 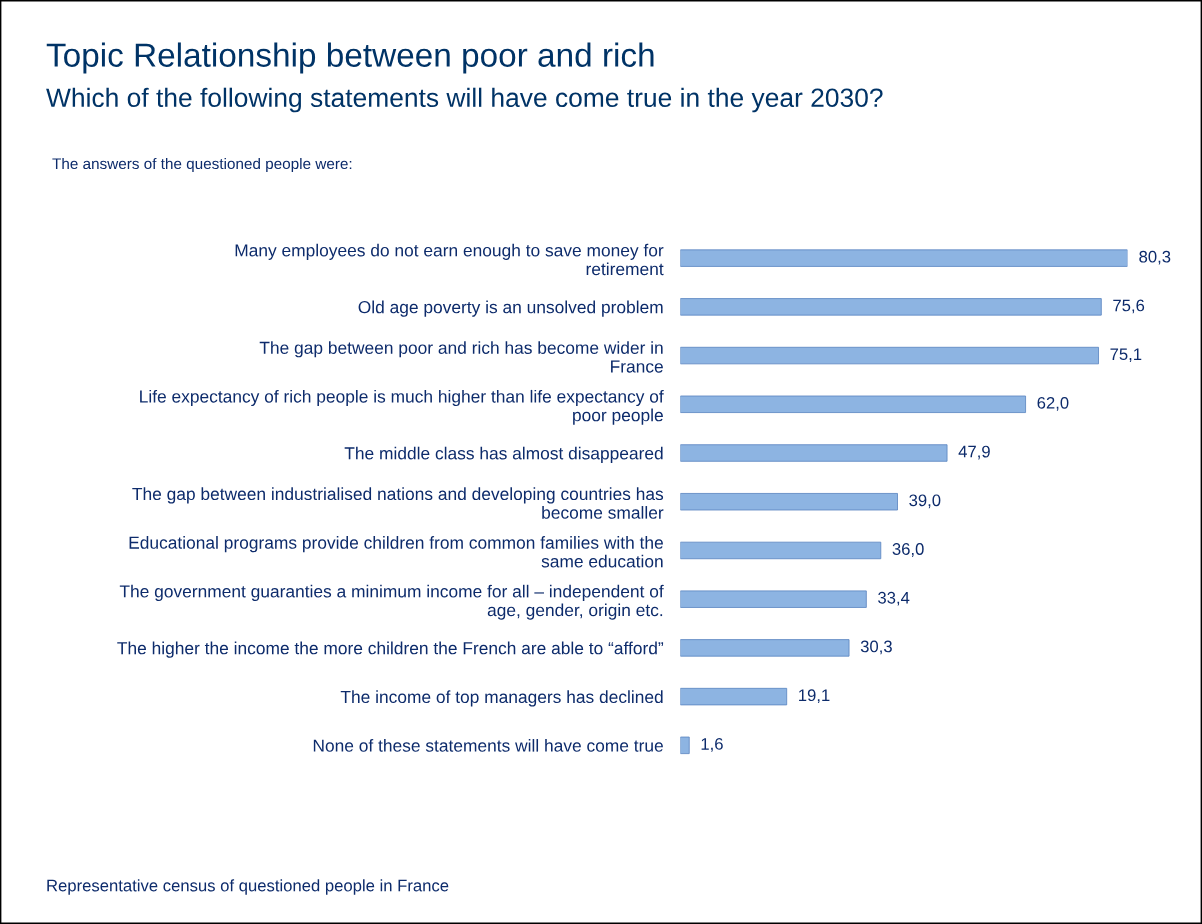 What do you see at coordinates (350, 58) in the screenshot?
I see `text: Topic Relationship between poor and rich` at bounding box center [350, 58].